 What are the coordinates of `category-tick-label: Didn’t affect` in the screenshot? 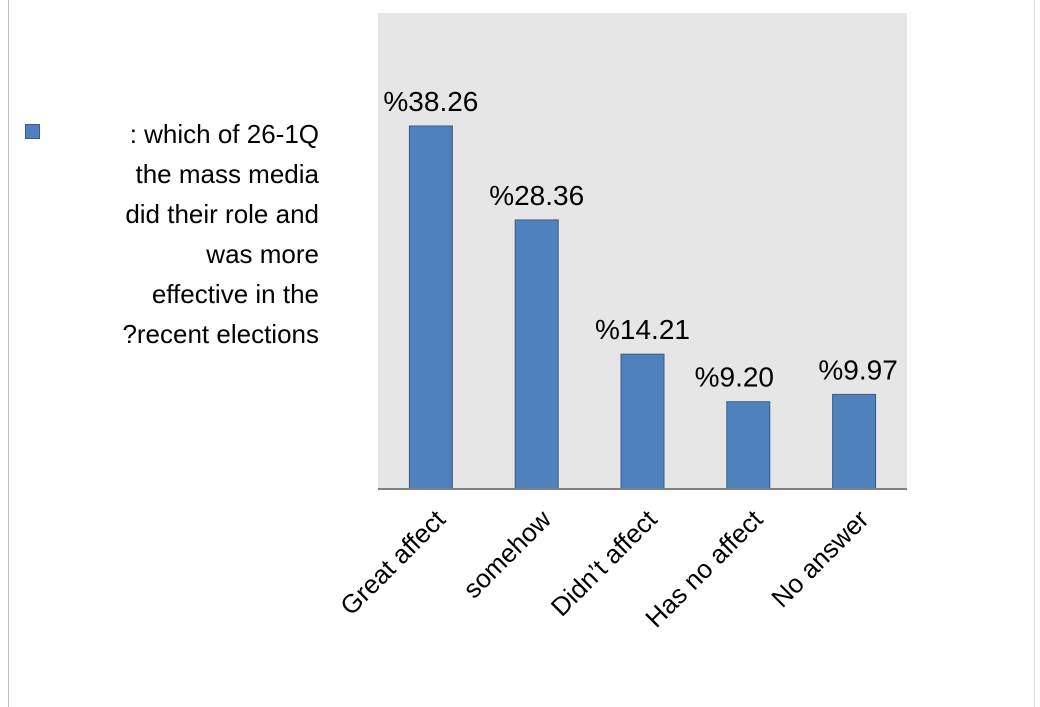 It's located at (604, 562).